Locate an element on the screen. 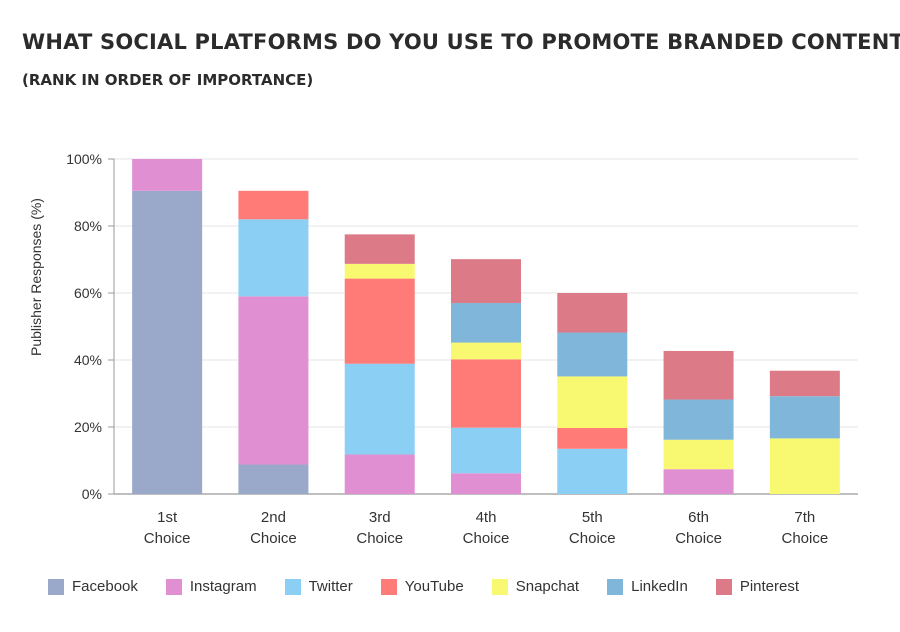 This screenshot has height=632, width=900. legend-label: Pinterest is located at coordinates (769, 586).